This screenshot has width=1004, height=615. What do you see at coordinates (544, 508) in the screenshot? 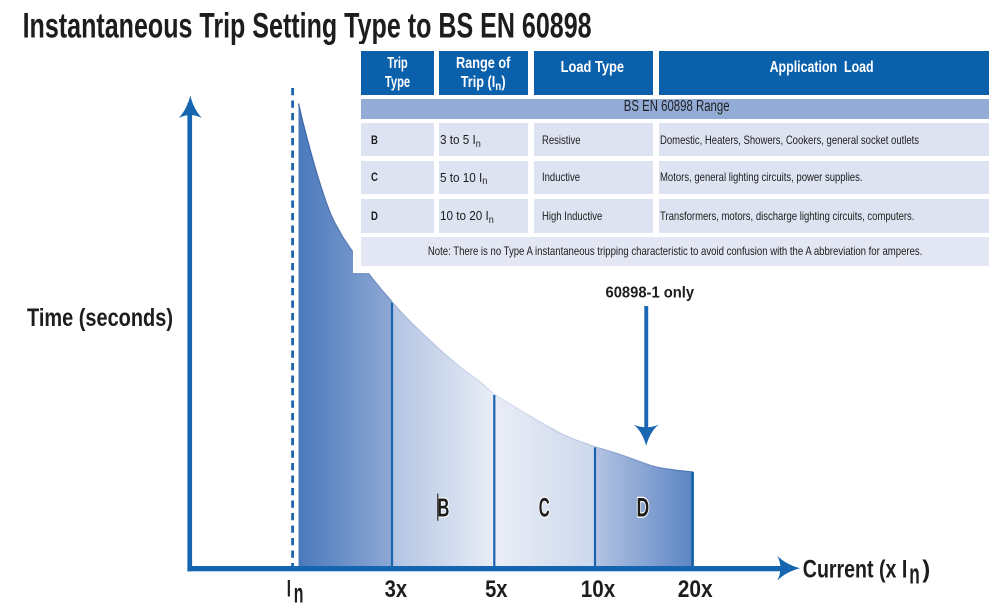
I see `svg-text: C` at bounding box center [544, 508].